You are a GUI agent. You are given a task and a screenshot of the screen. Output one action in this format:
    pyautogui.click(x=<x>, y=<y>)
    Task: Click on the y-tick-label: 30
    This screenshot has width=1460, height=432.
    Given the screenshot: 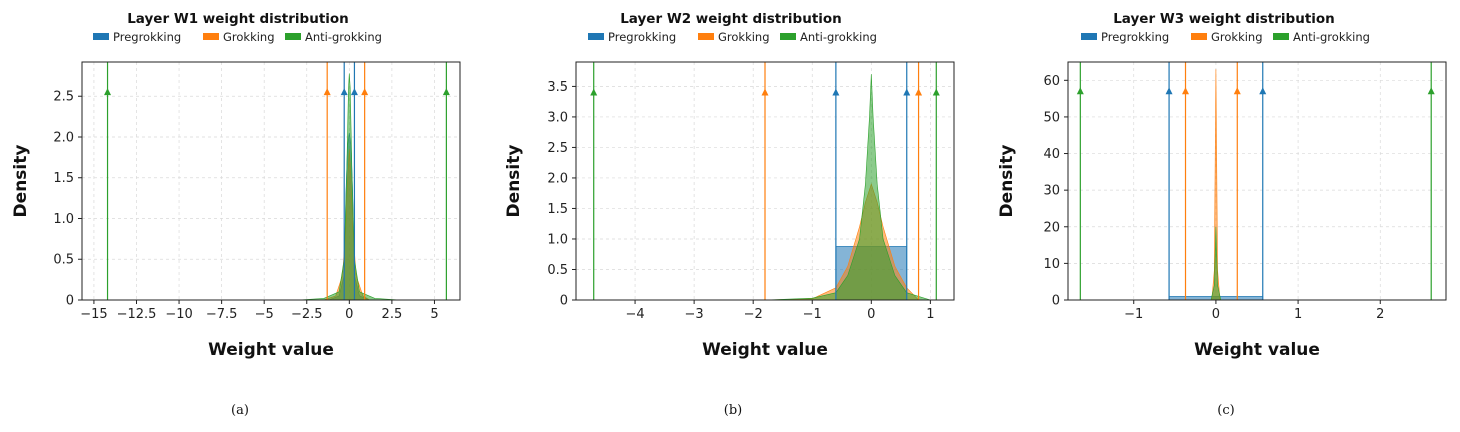 What is the action you would take?
    pyautogui.click(x=1051, y=191)
    